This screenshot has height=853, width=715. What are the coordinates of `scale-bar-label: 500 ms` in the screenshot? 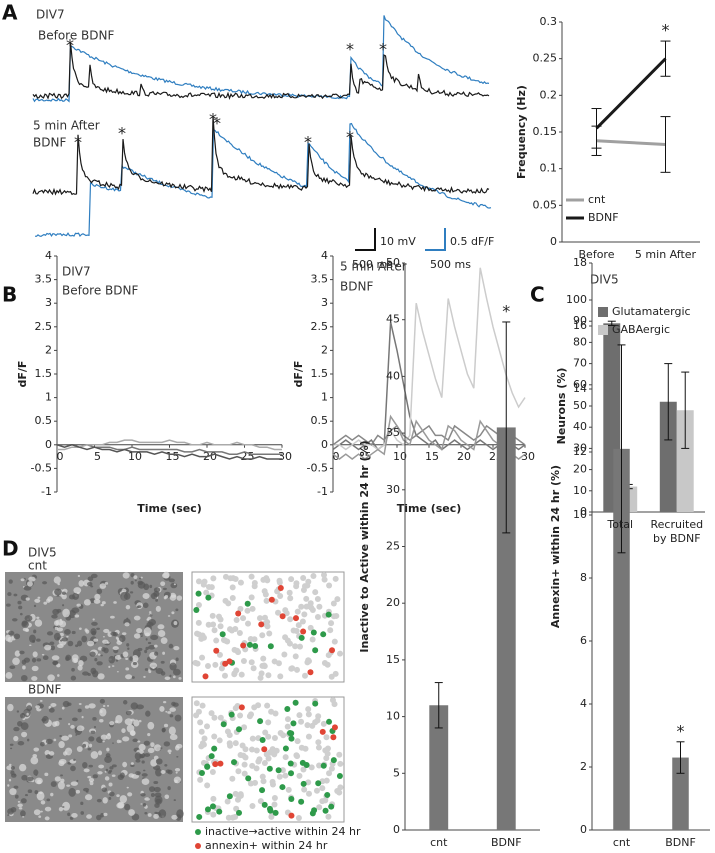 It's located at (372, 264).